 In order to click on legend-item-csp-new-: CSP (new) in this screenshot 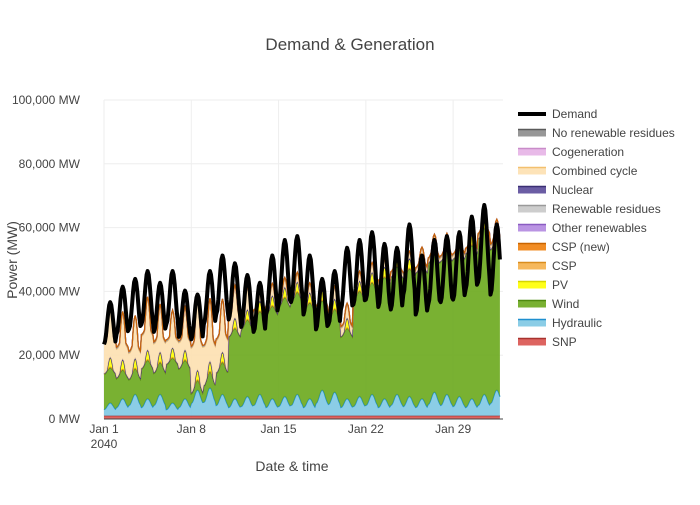, I will do `click(564, 247)`.